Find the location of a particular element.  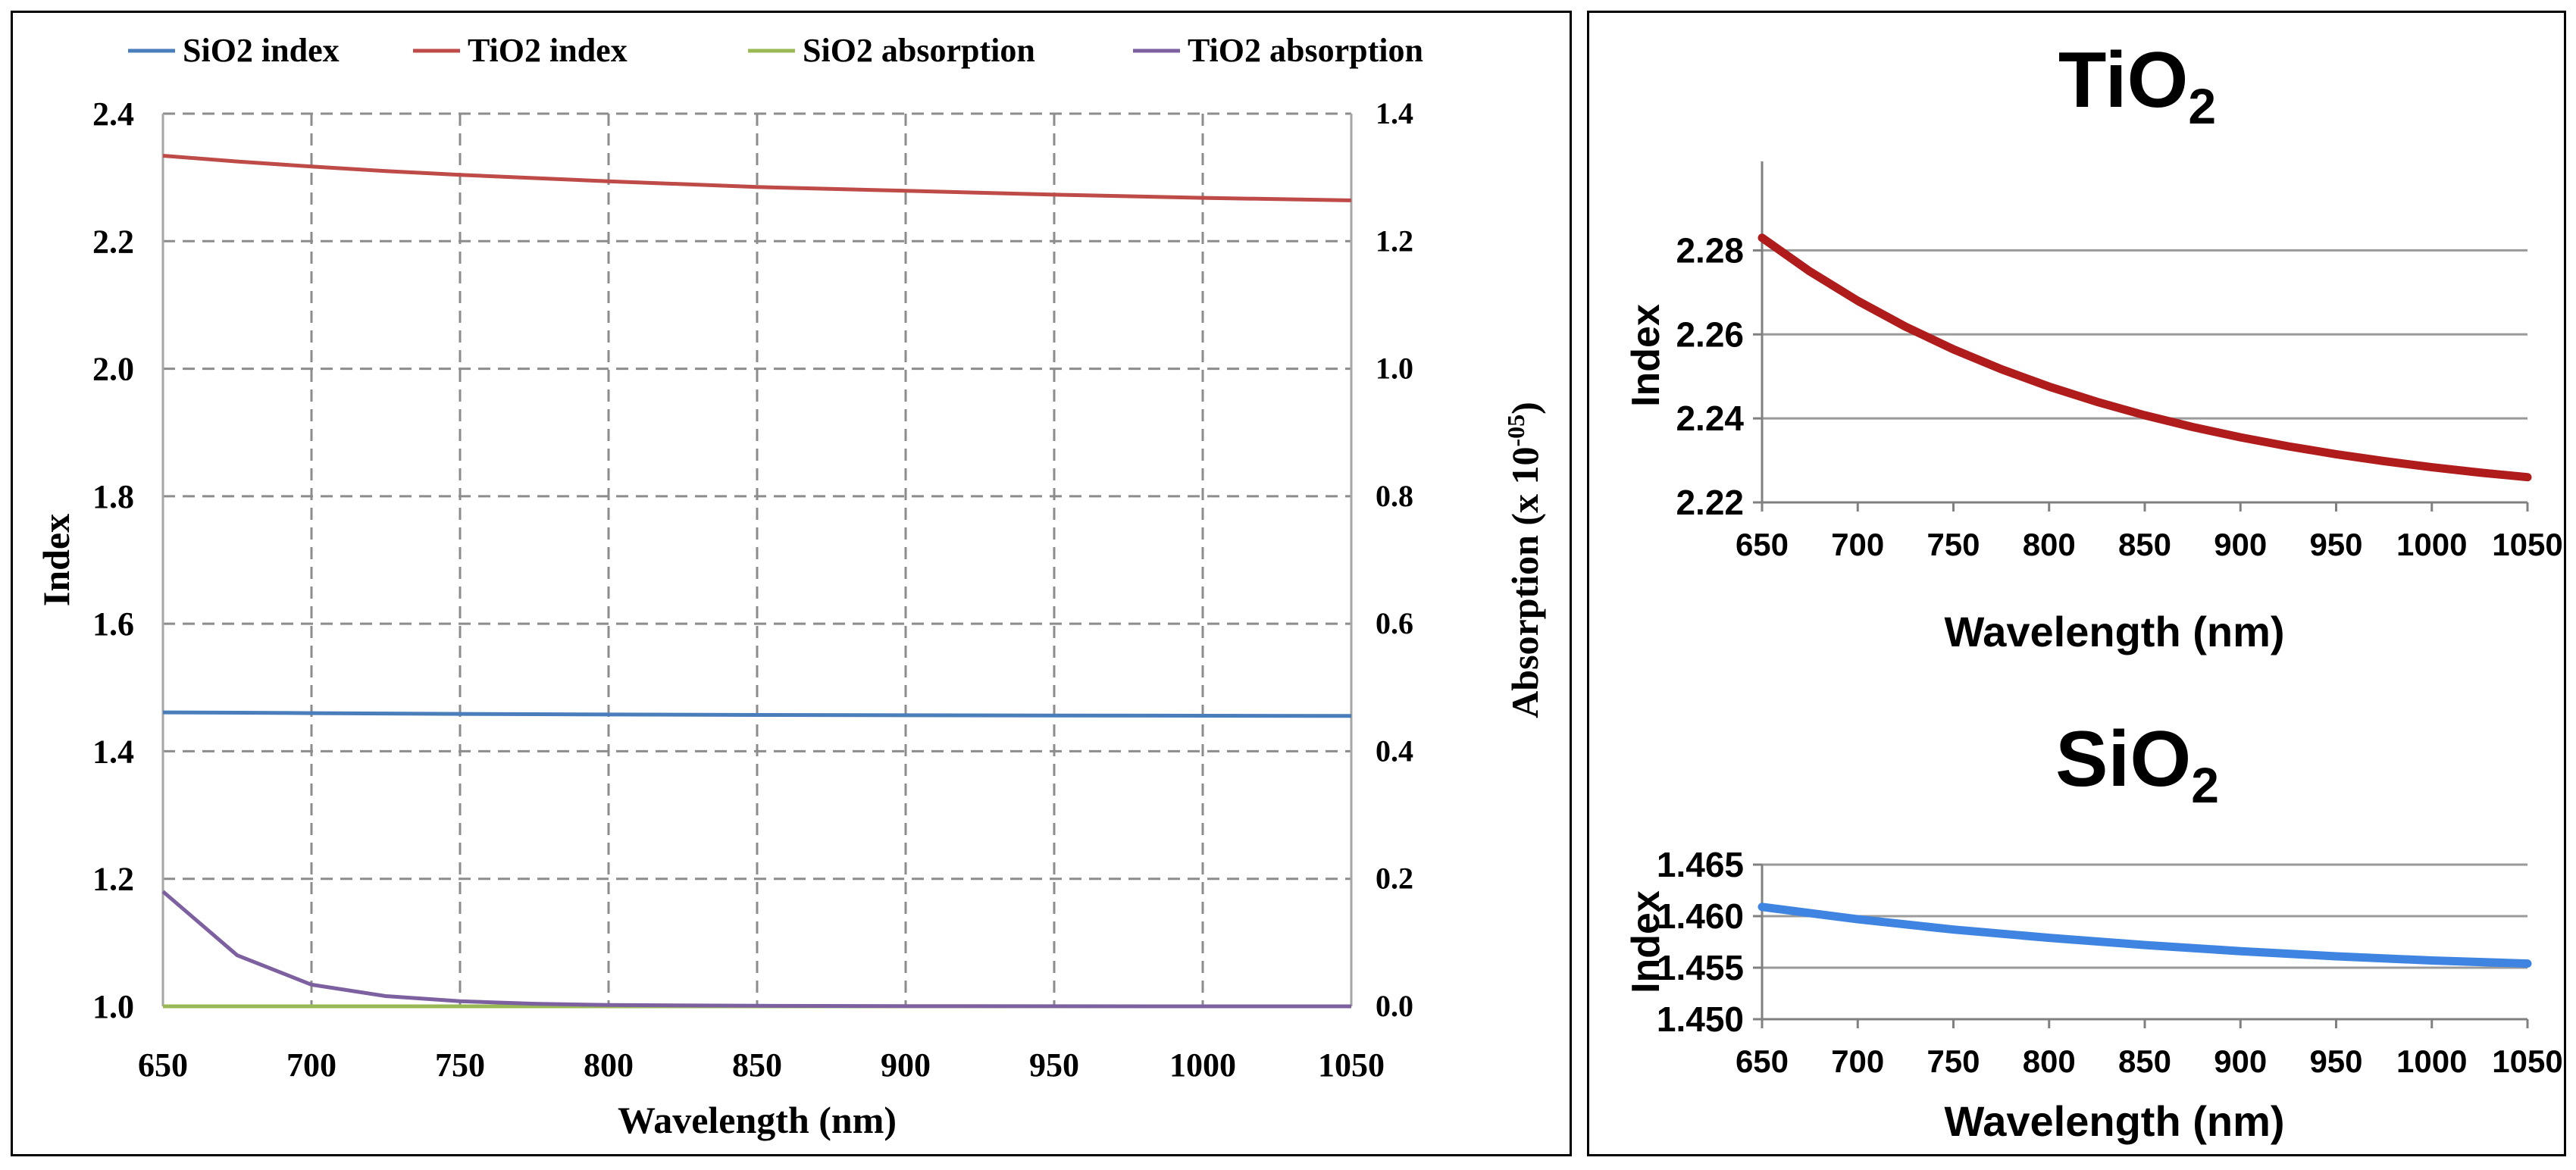

y-tick-label: 2.2 is located at coordinates (113, 241).